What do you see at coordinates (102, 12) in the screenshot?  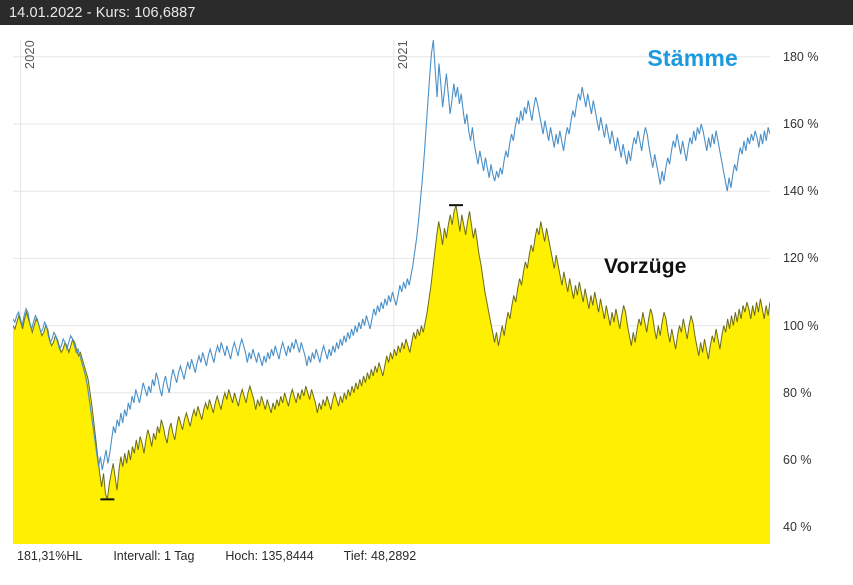 I see `header-quote-readout: 14.01.2022 - Kurs: 106,6887` at bounding box center [102, 12].